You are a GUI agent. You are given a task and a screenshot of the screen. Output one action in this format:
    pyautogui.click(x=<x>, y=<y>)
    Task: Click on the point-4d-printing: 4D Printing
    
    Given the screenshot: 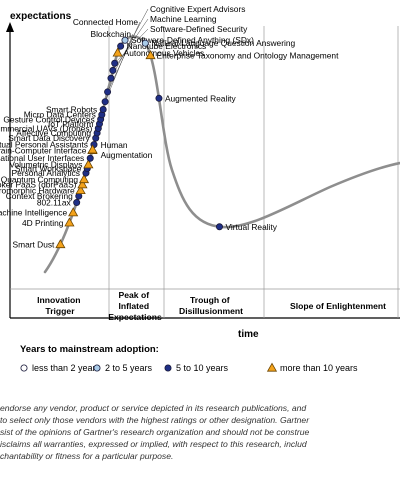 What is the action you would take?
    pyautogui.click(x=48, y=222)
    